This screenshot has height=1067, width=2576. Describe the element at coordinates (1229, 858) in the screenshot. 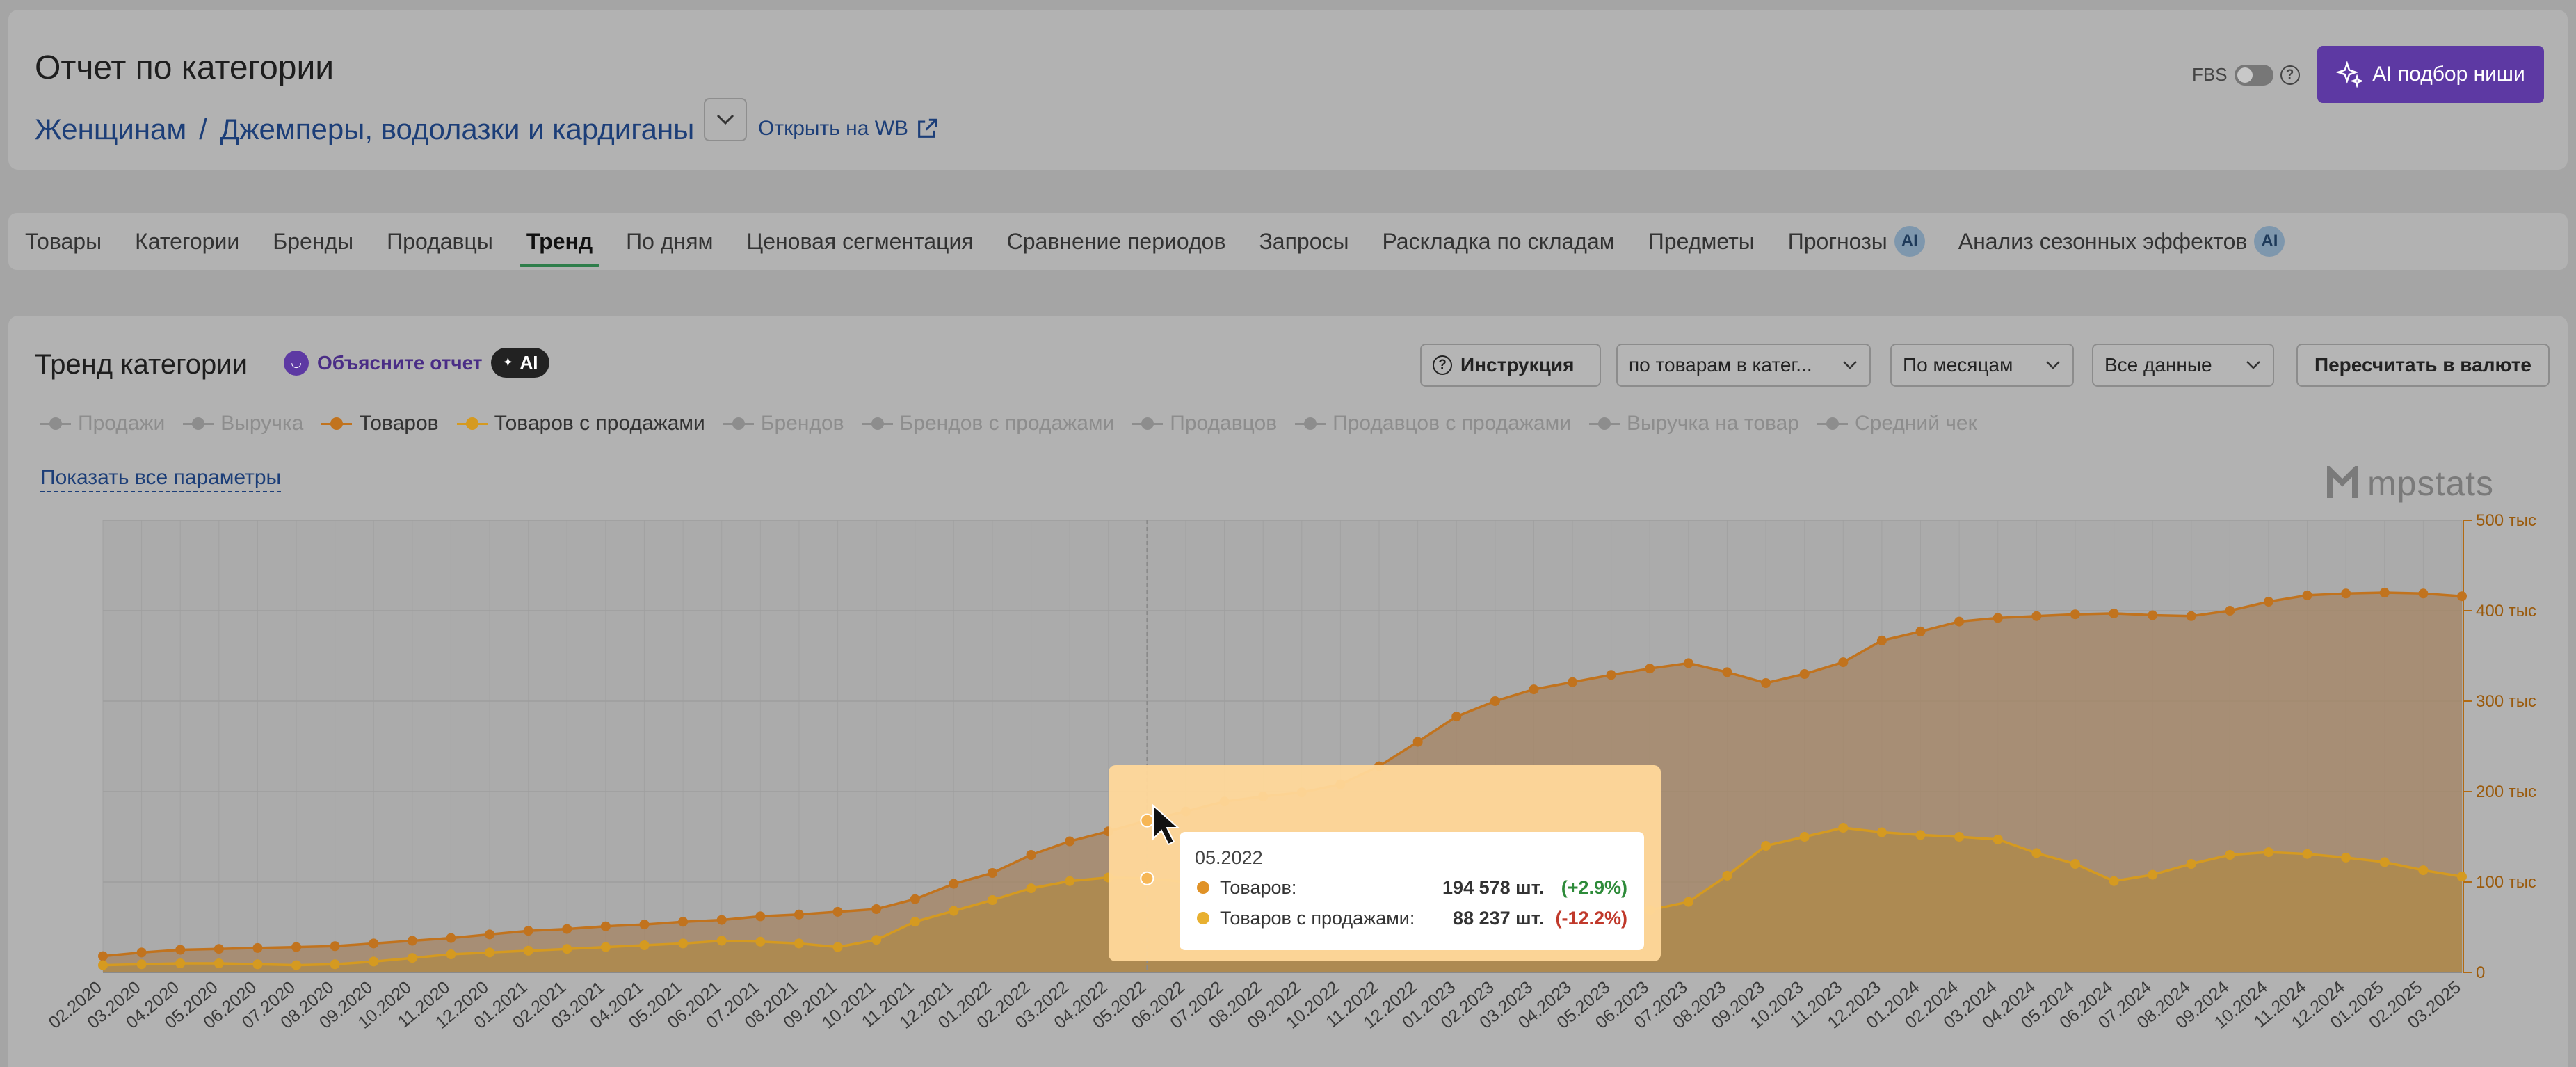

I see `tooltip-date: 05.2022` at that location.